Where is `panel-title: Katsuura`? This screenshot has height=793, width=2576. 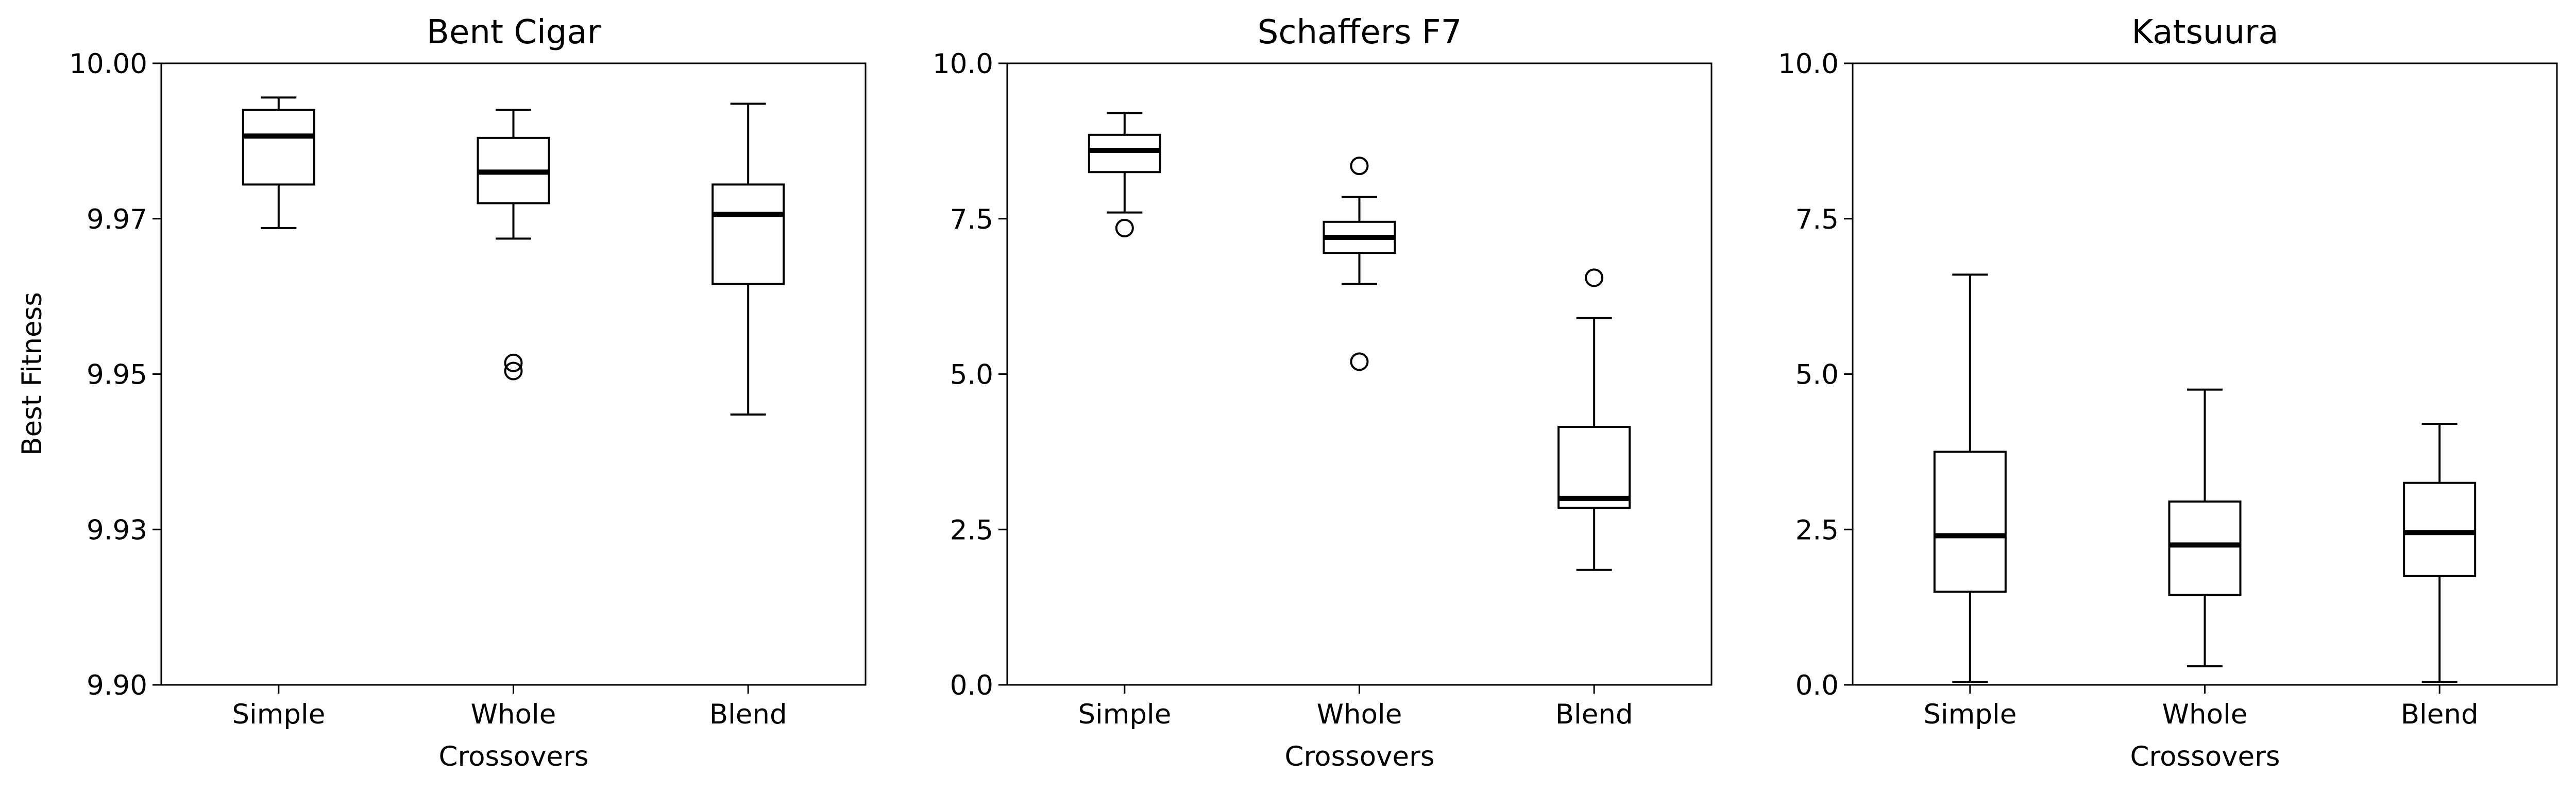
panel-title: Katsuura is located at coordinates (2204, 32).